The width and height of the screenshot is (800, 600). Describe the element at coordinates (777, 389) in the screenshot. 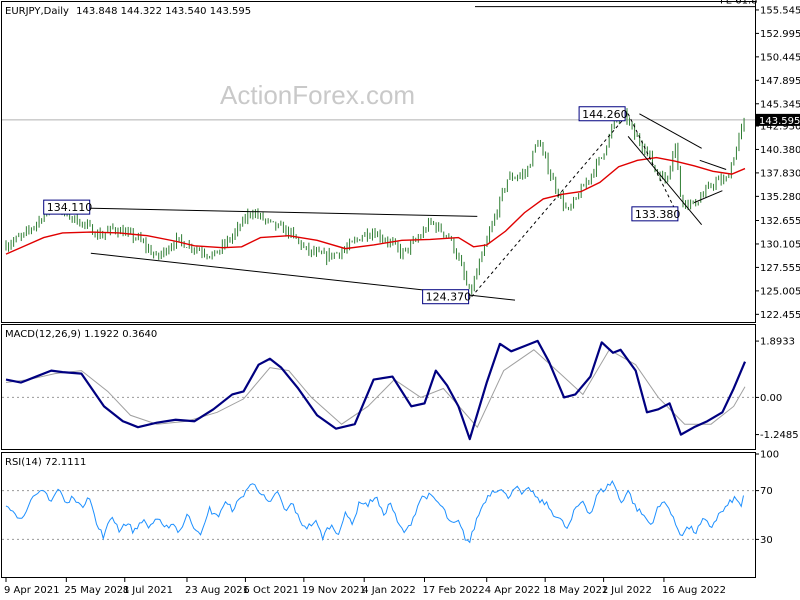

I see `macd-axis: 1.8933 0.00 -1.2485` at that location.